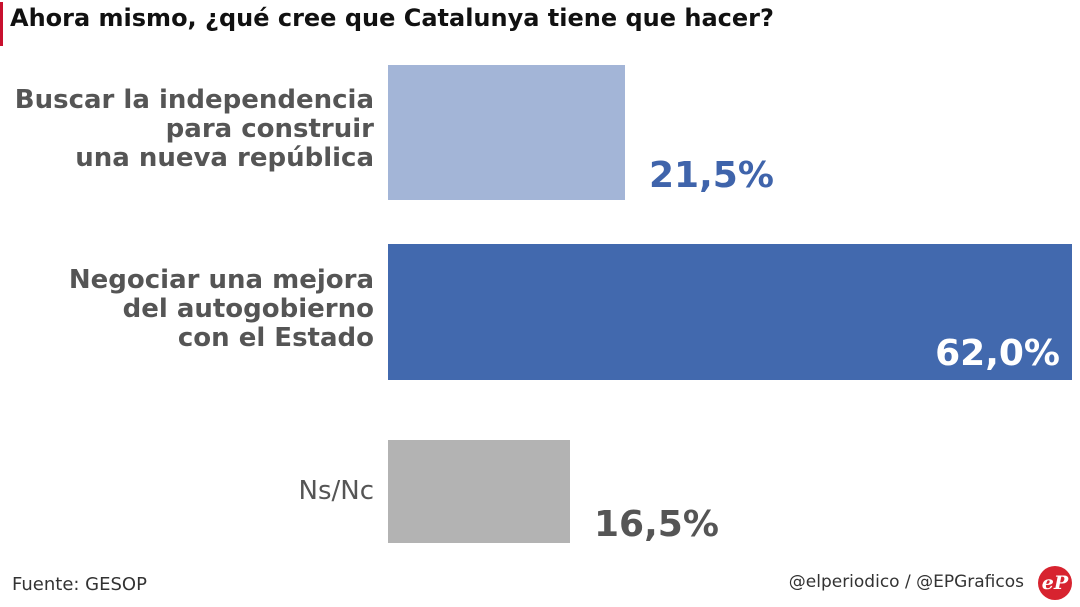  What do you see at coordinates (1, 24) in the screenshot?
I see `title-accent-bar` at bounding box center [1, 24].